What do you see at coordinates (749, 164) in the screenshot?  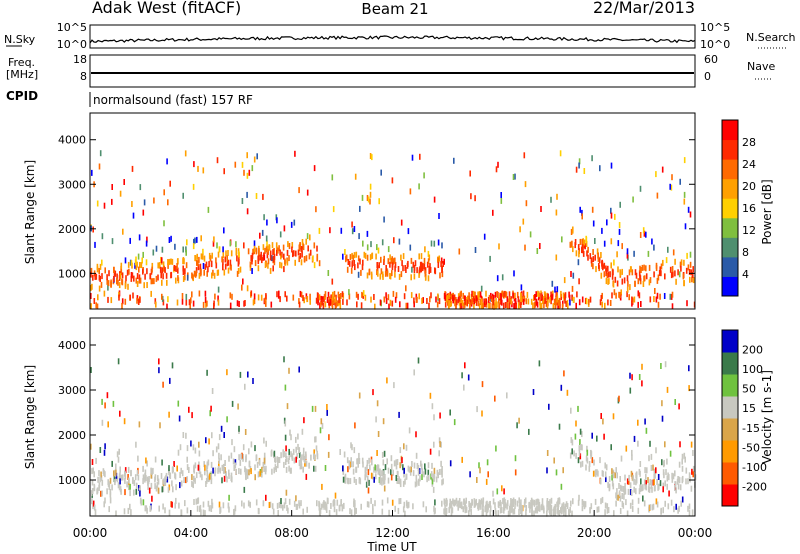 I see `colorbar-tick-label: 24` at bounding box center [749, 164].